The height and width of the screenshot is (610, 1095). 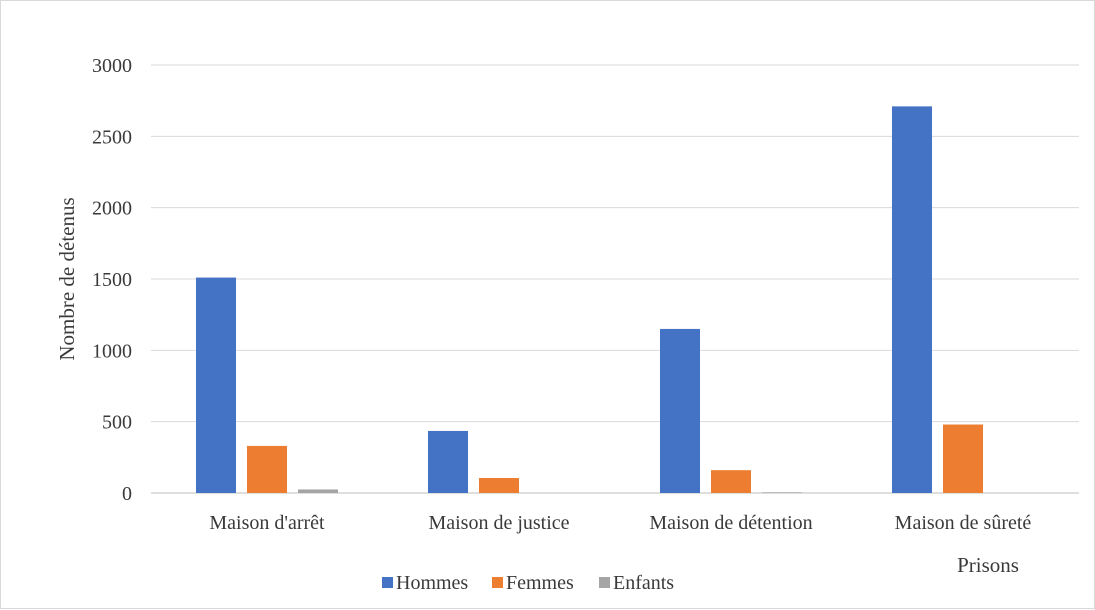 What do you see at coordinates (112, 66) in the screenshot?
I see `y-tick-label: 3000` at bounding box center [112, 66].